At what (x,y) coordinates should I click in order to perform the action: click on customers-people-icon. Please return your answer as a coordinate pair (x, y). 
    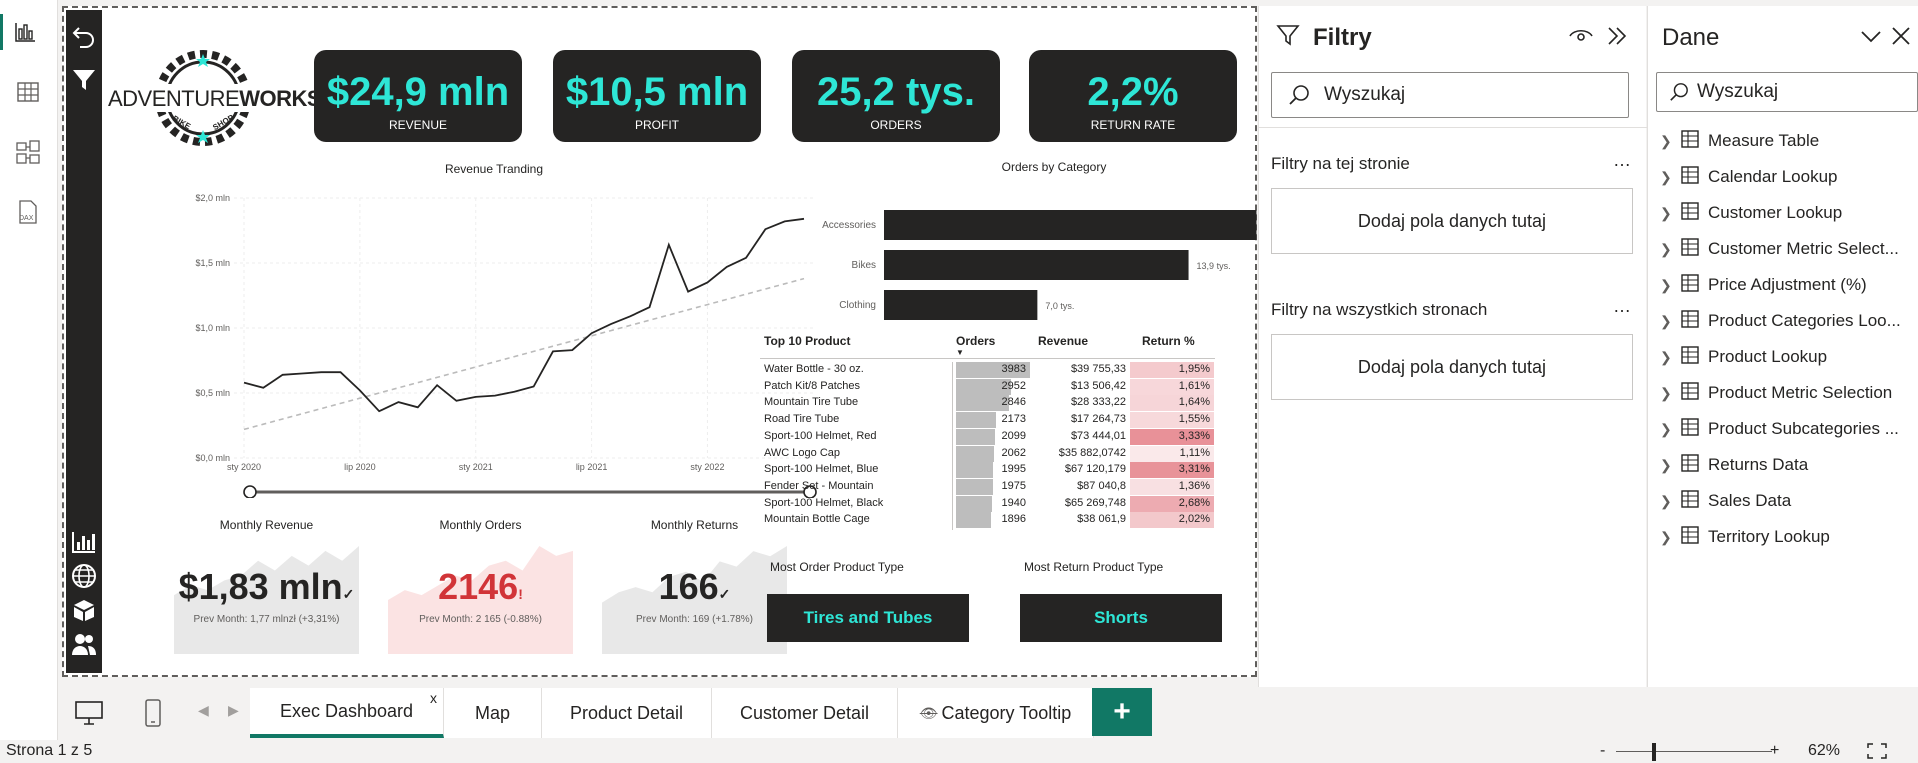
    Looking at the image, I should click on (84, 644).